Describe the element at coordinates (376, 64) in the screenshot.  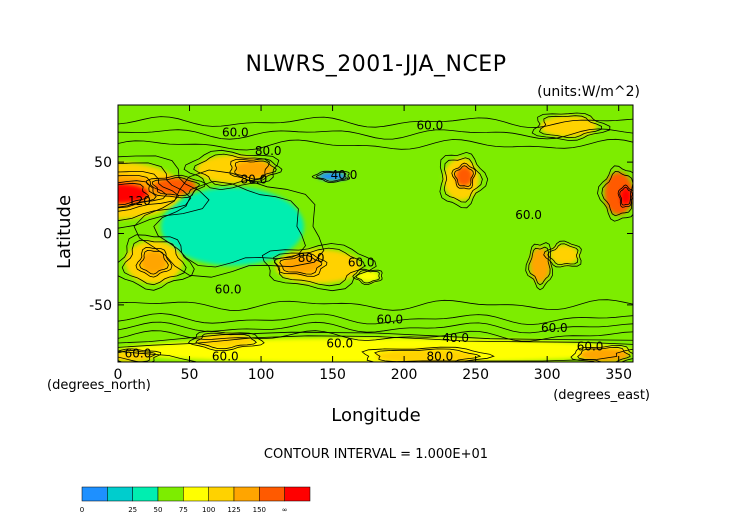
I see `chart-title: NLWRS_2001-JJA_NCEP` at that location.